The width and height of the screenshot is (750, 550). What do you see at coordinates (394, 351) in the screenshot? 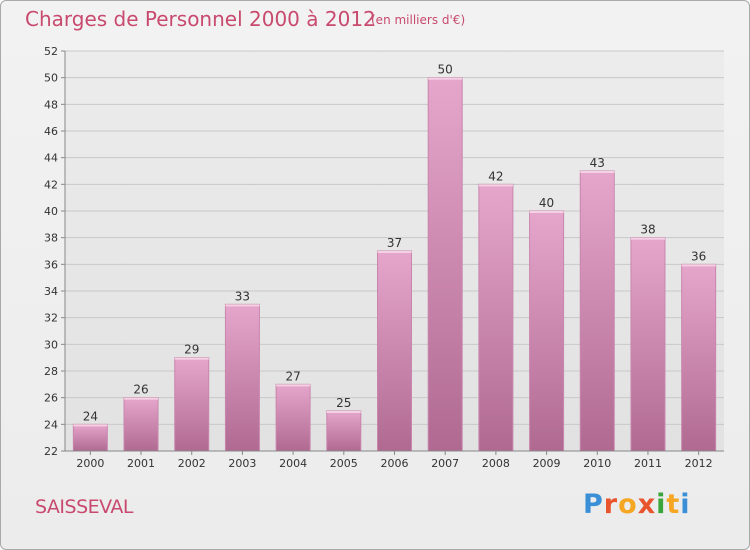
I see `bar-2006` at bounding box center [394, 351].